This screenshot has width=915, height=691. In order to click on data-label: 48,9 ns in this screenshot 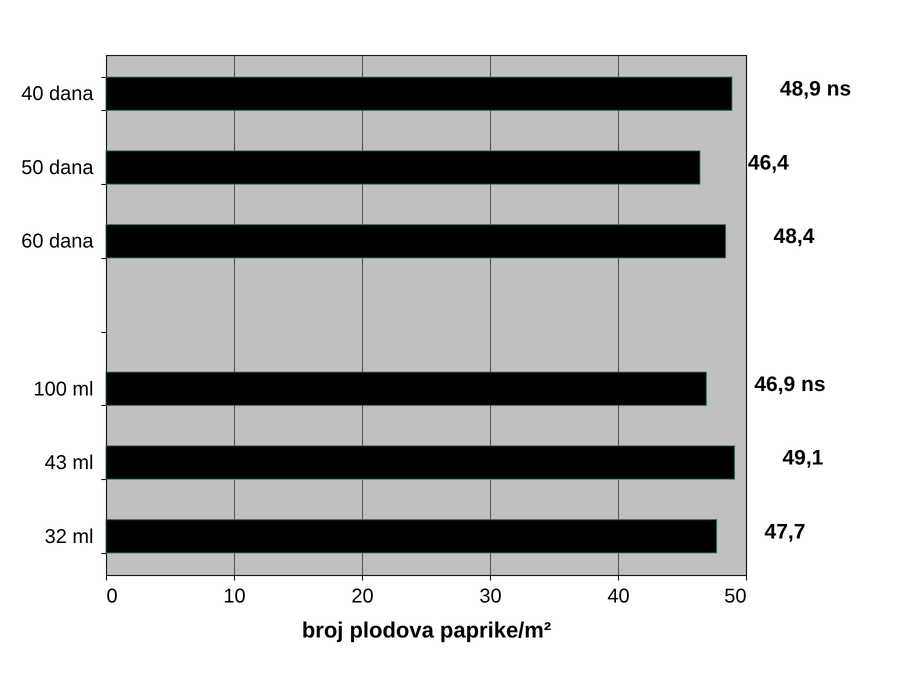, I will do `click(816, 89)`.